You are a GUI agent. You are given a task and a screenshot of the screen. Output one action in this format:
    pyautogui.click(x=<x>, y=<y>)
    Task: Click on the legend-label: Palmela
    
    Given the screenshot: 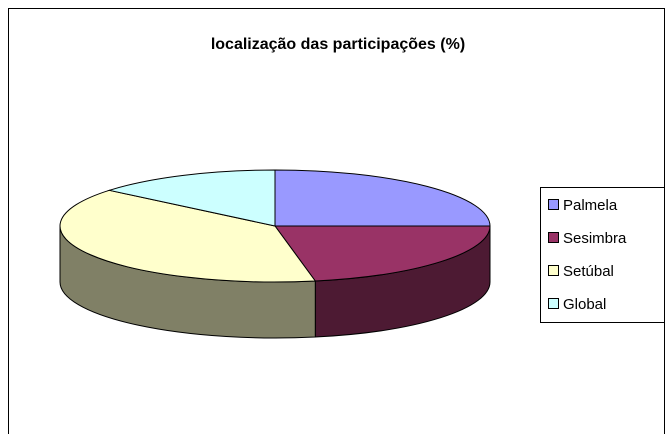 What is the action you would take?
    pyautogui.click(x=590, y=205)
    